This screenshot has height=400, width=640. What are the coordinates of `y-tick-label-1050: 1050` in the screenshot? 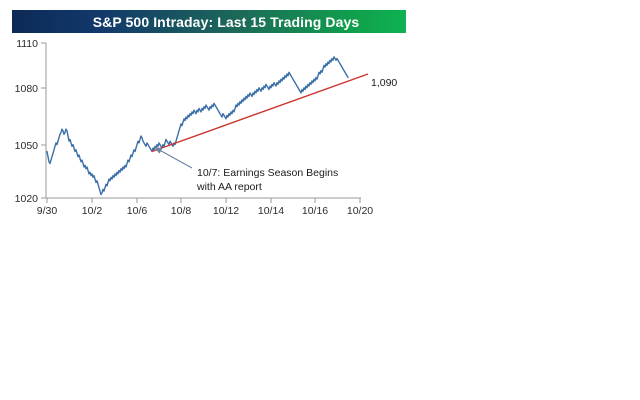 It's located at (27, 146).